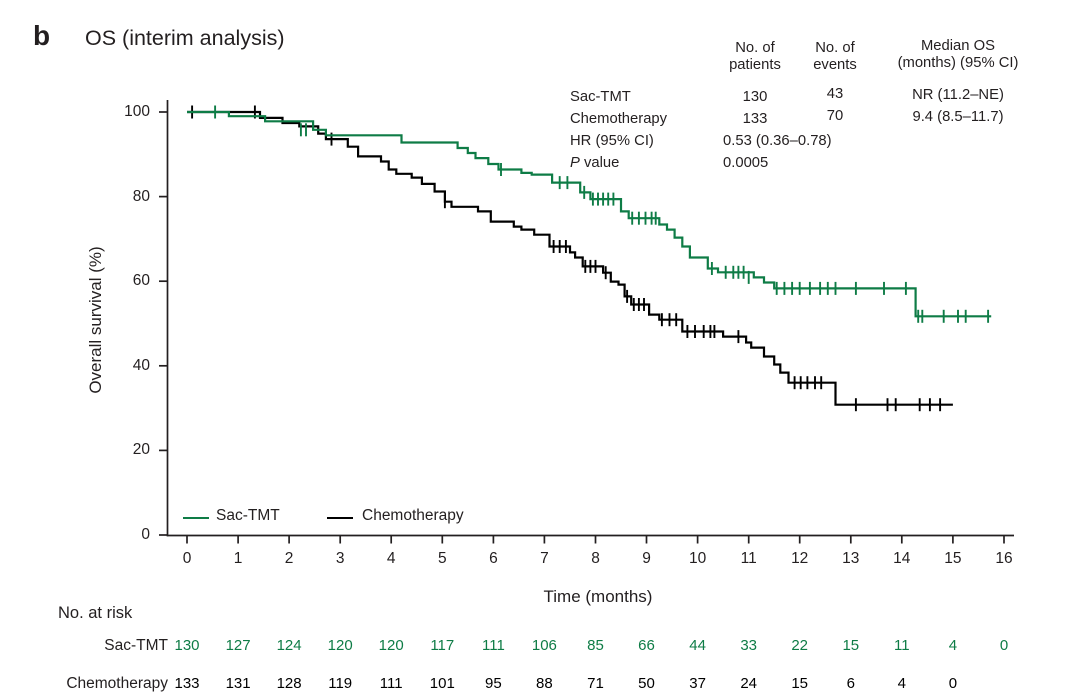  What do you see at coordinates (238, 683) in the screenshot?
I see `risk-value: 131` at bounding box center [238, 683].